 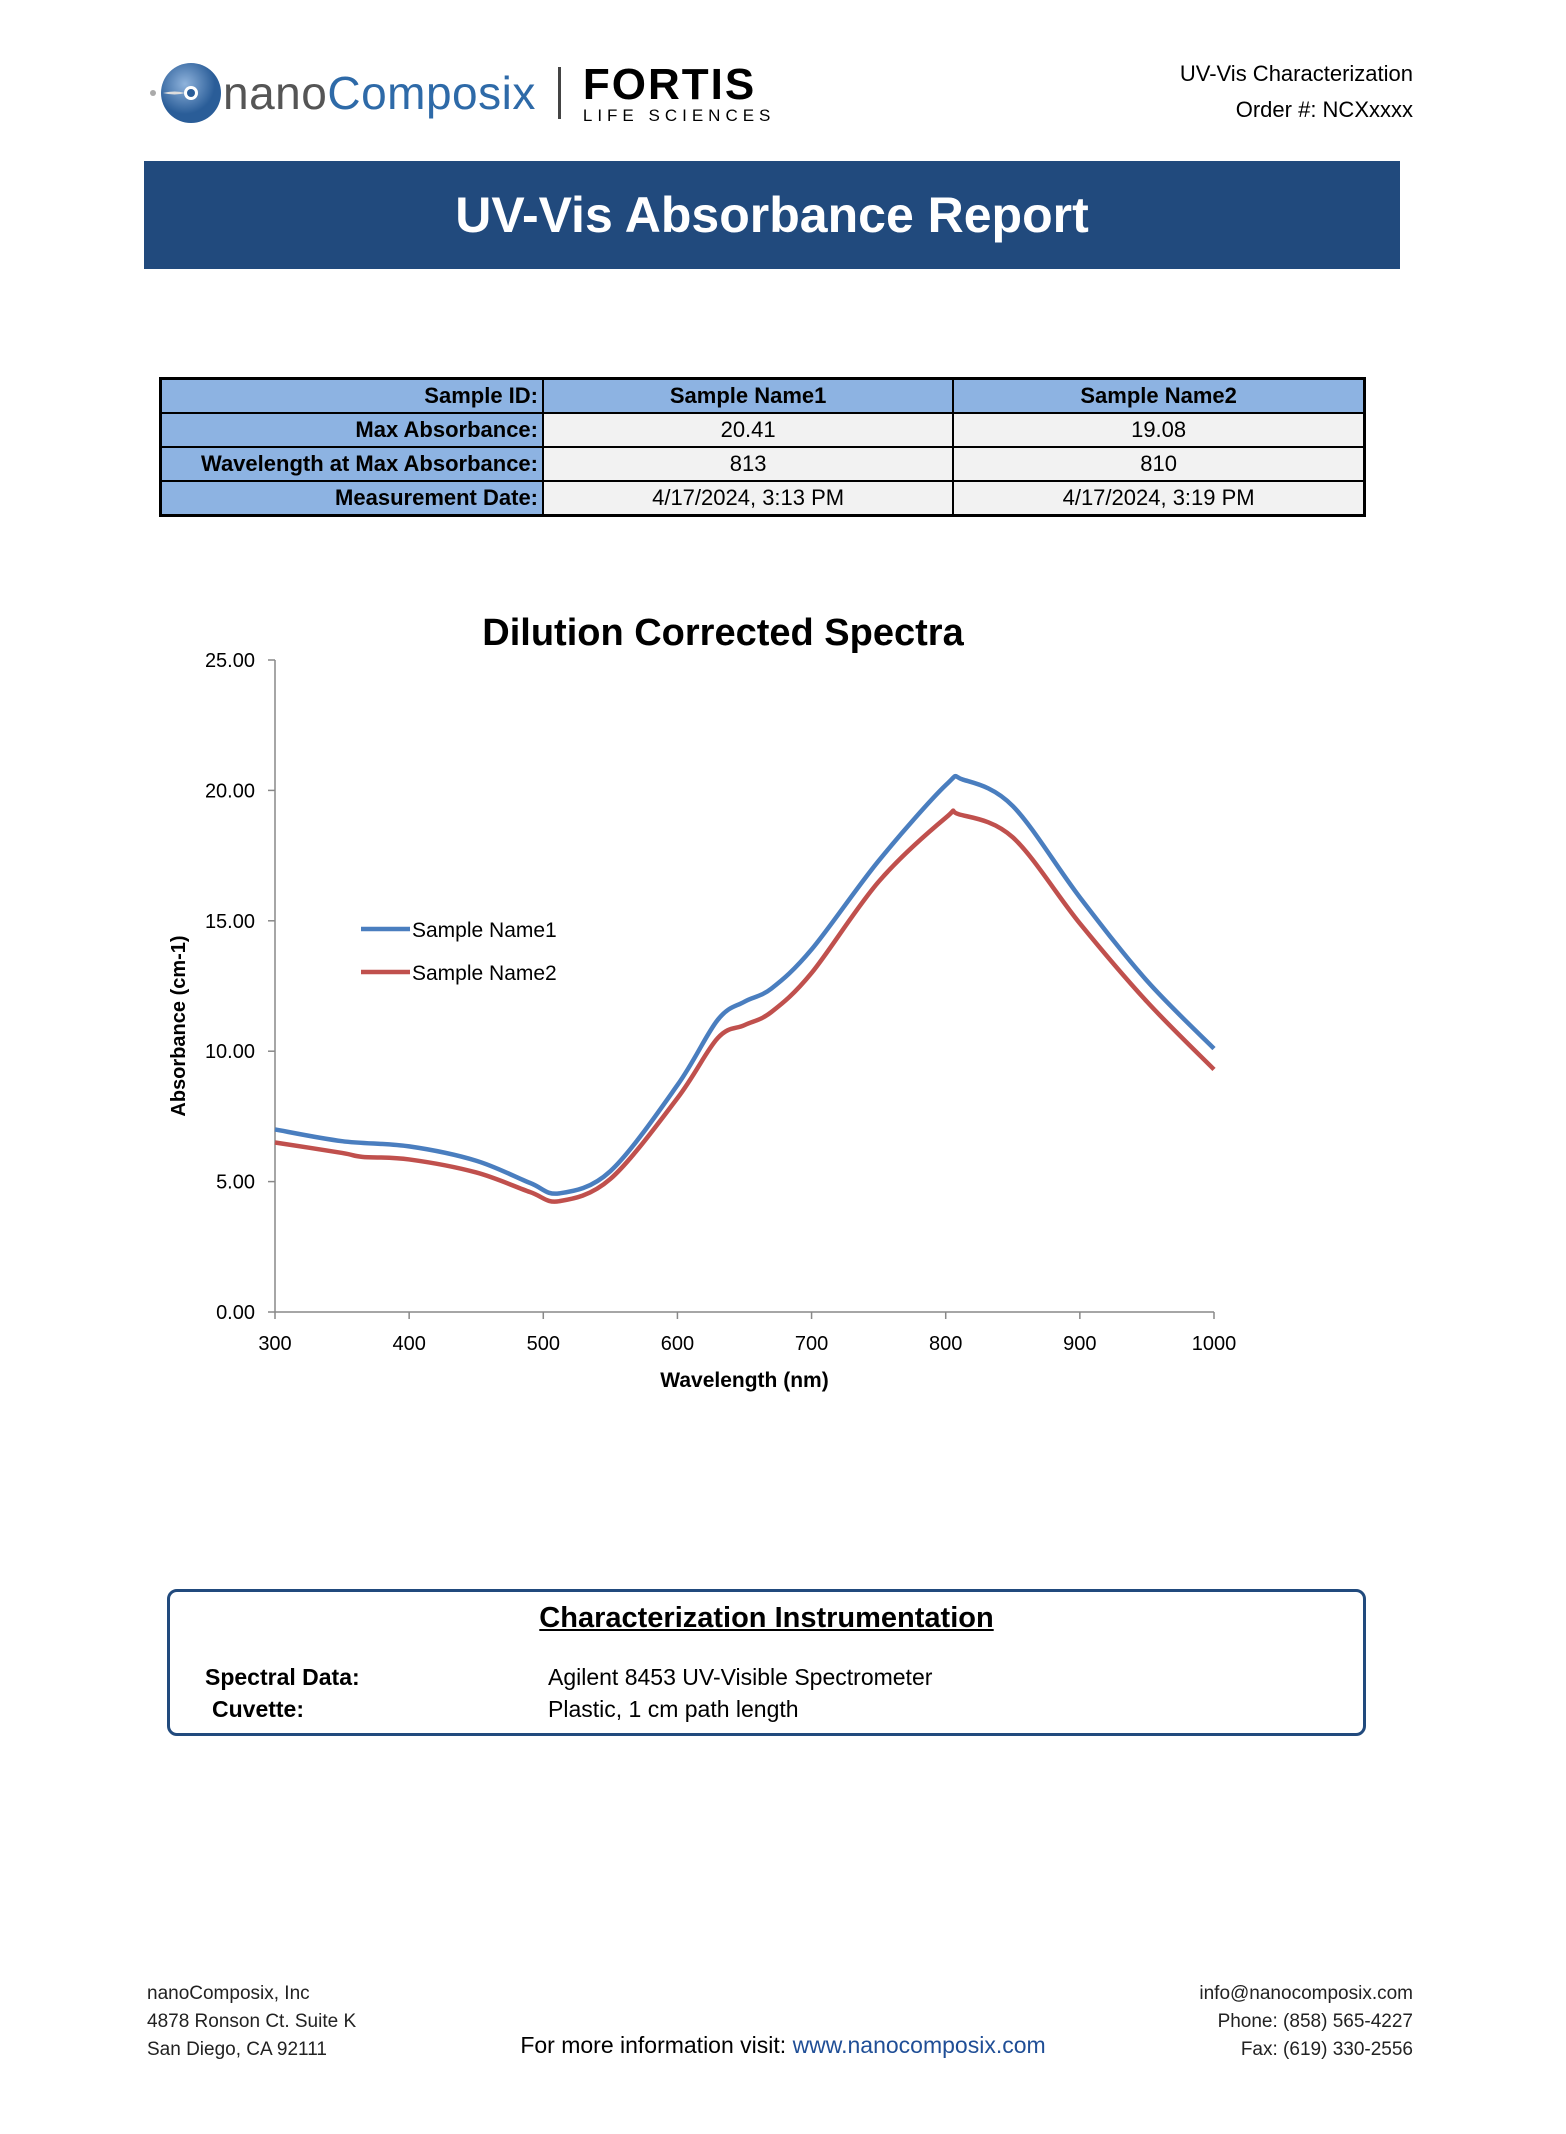 I want to click on page-title: UV-Vis Absorbance Report, so click(x=772, y=215).